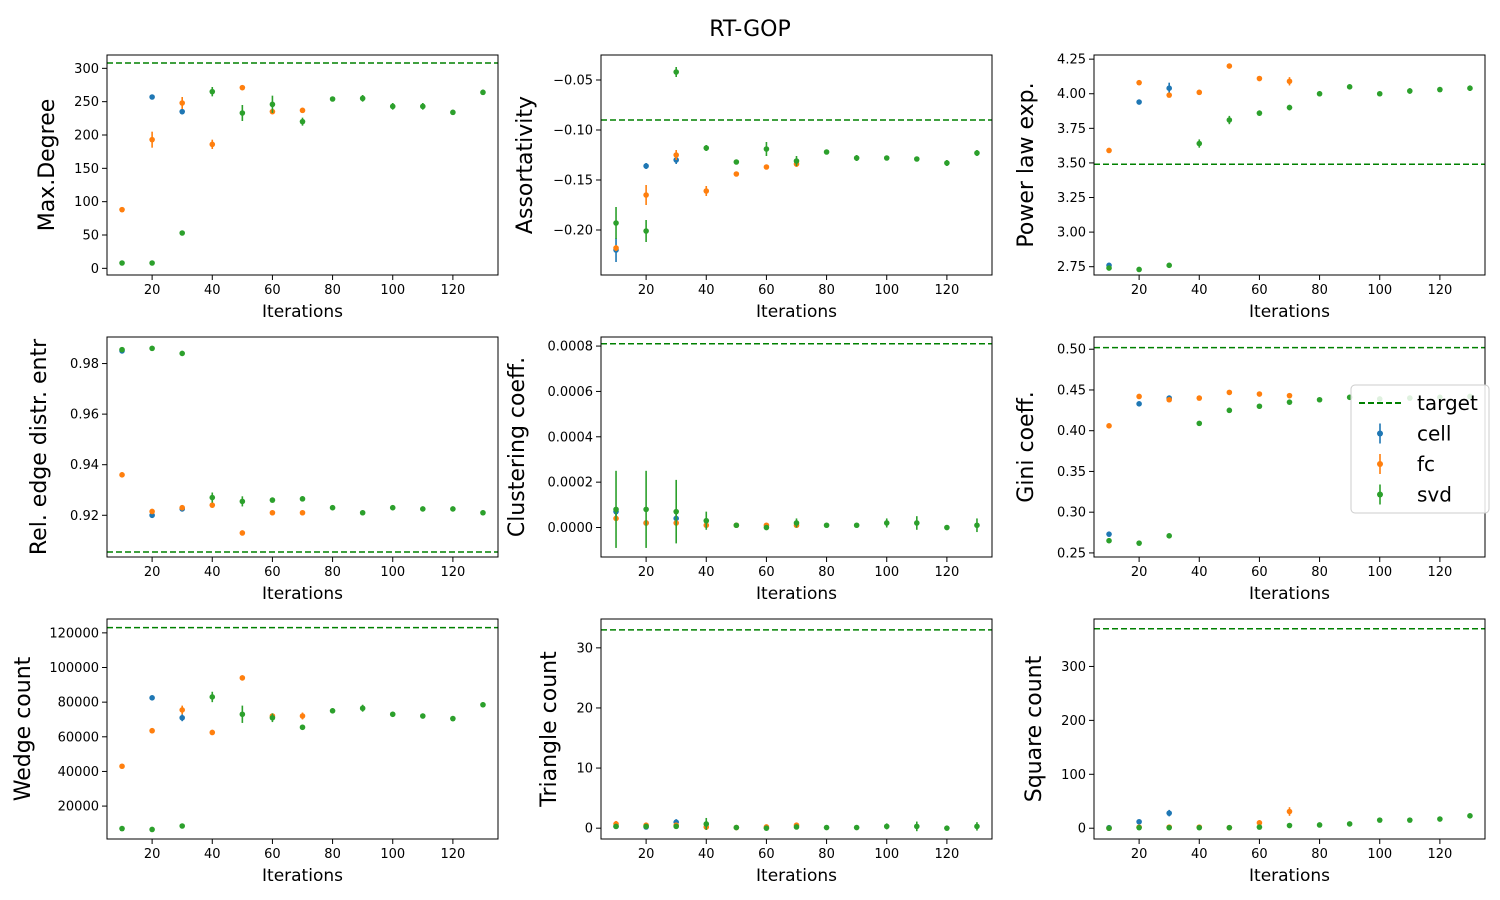 This screenshot has height=900, width=1500. Describe the element at coordinates (1434, 495) in the screenshot. I see `legend-label: svd` at that location.